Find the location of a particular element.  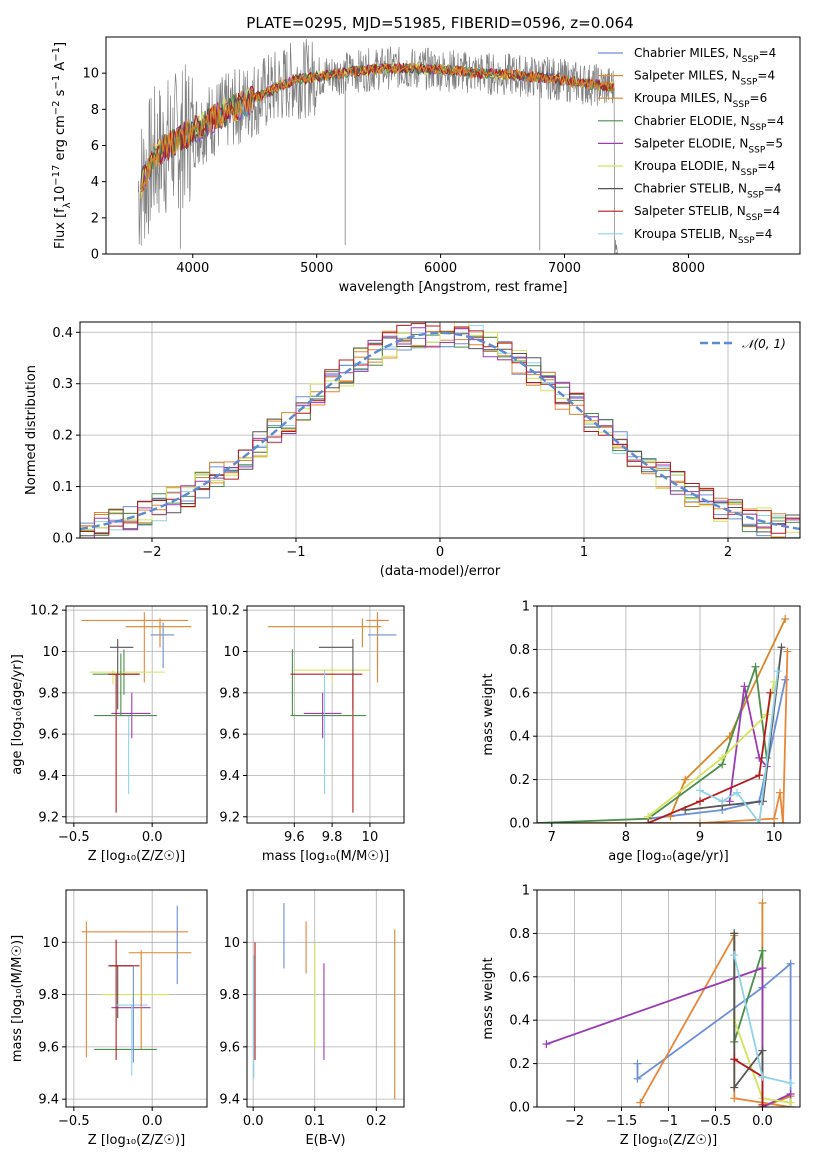

x-tick-label: 0.2 is located at coordinates (376, 1121).